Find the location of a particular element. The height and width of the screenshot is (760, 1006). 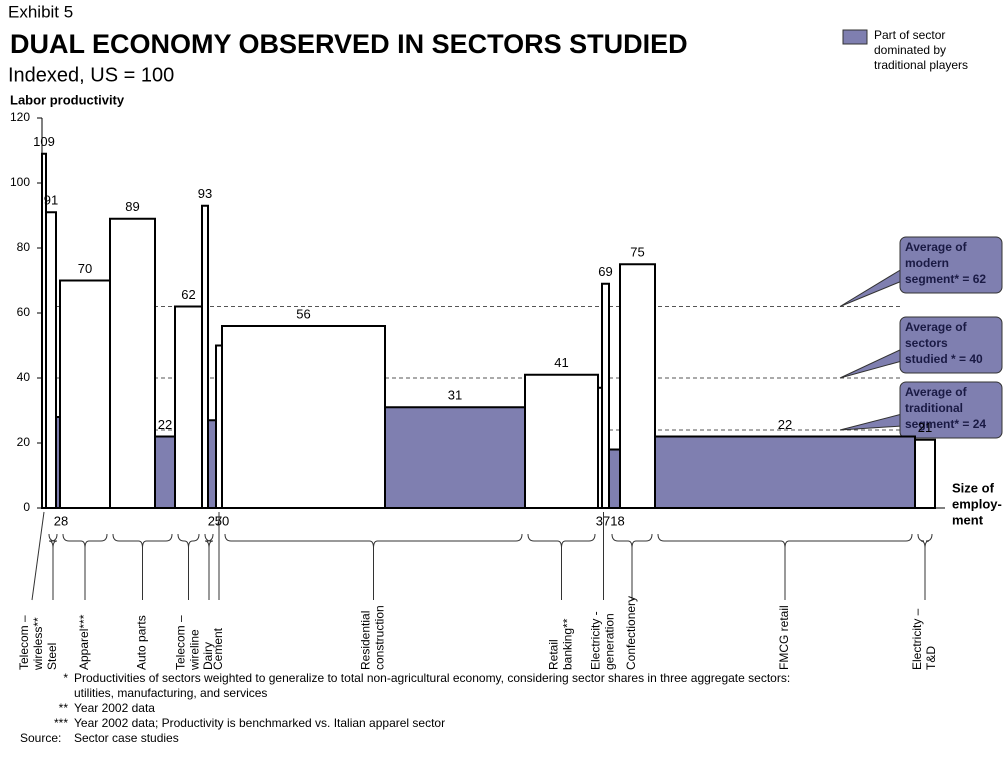

legend-text: Part of sector is located at coordinates (909, 35).